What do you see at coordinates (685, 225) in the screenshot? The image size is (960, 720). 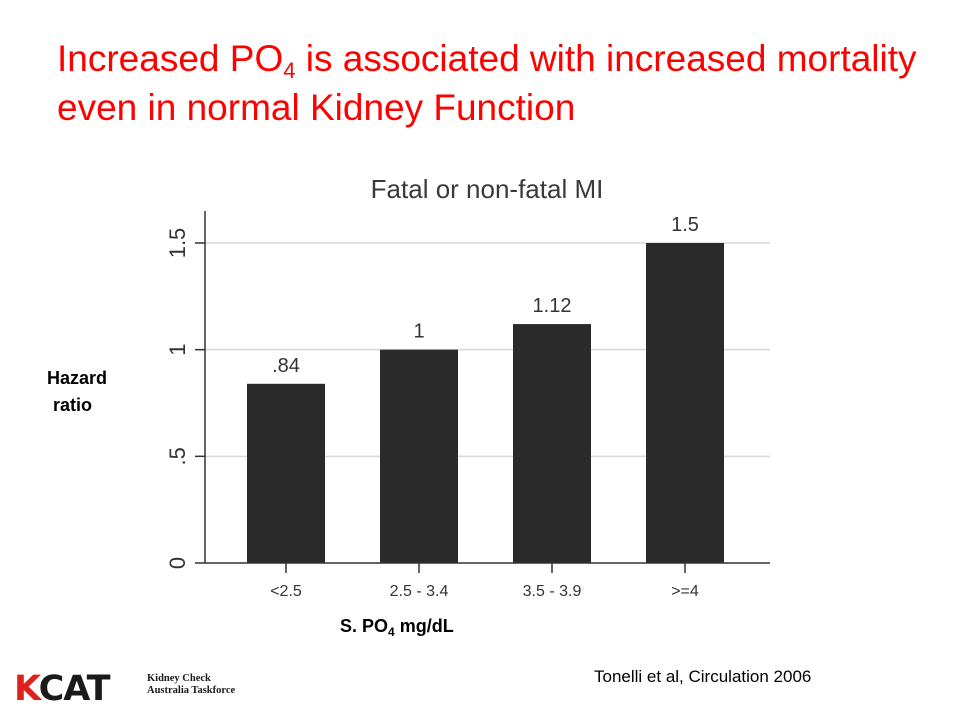 I see `bar-data-label: 1.5` at bounding box center [685, 225].